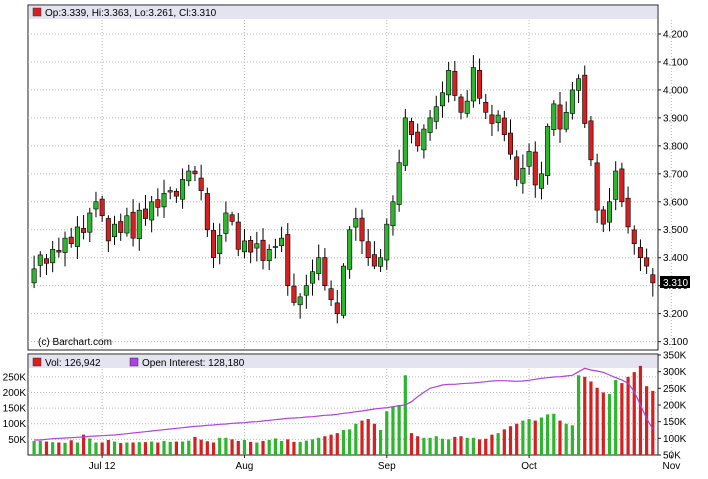 Image resolution: width=708 pixels, height=479 pixels. Describe the element at coordinates (675, 118) in the screenshot. I see `price-tick-label: 3.900` at that location.